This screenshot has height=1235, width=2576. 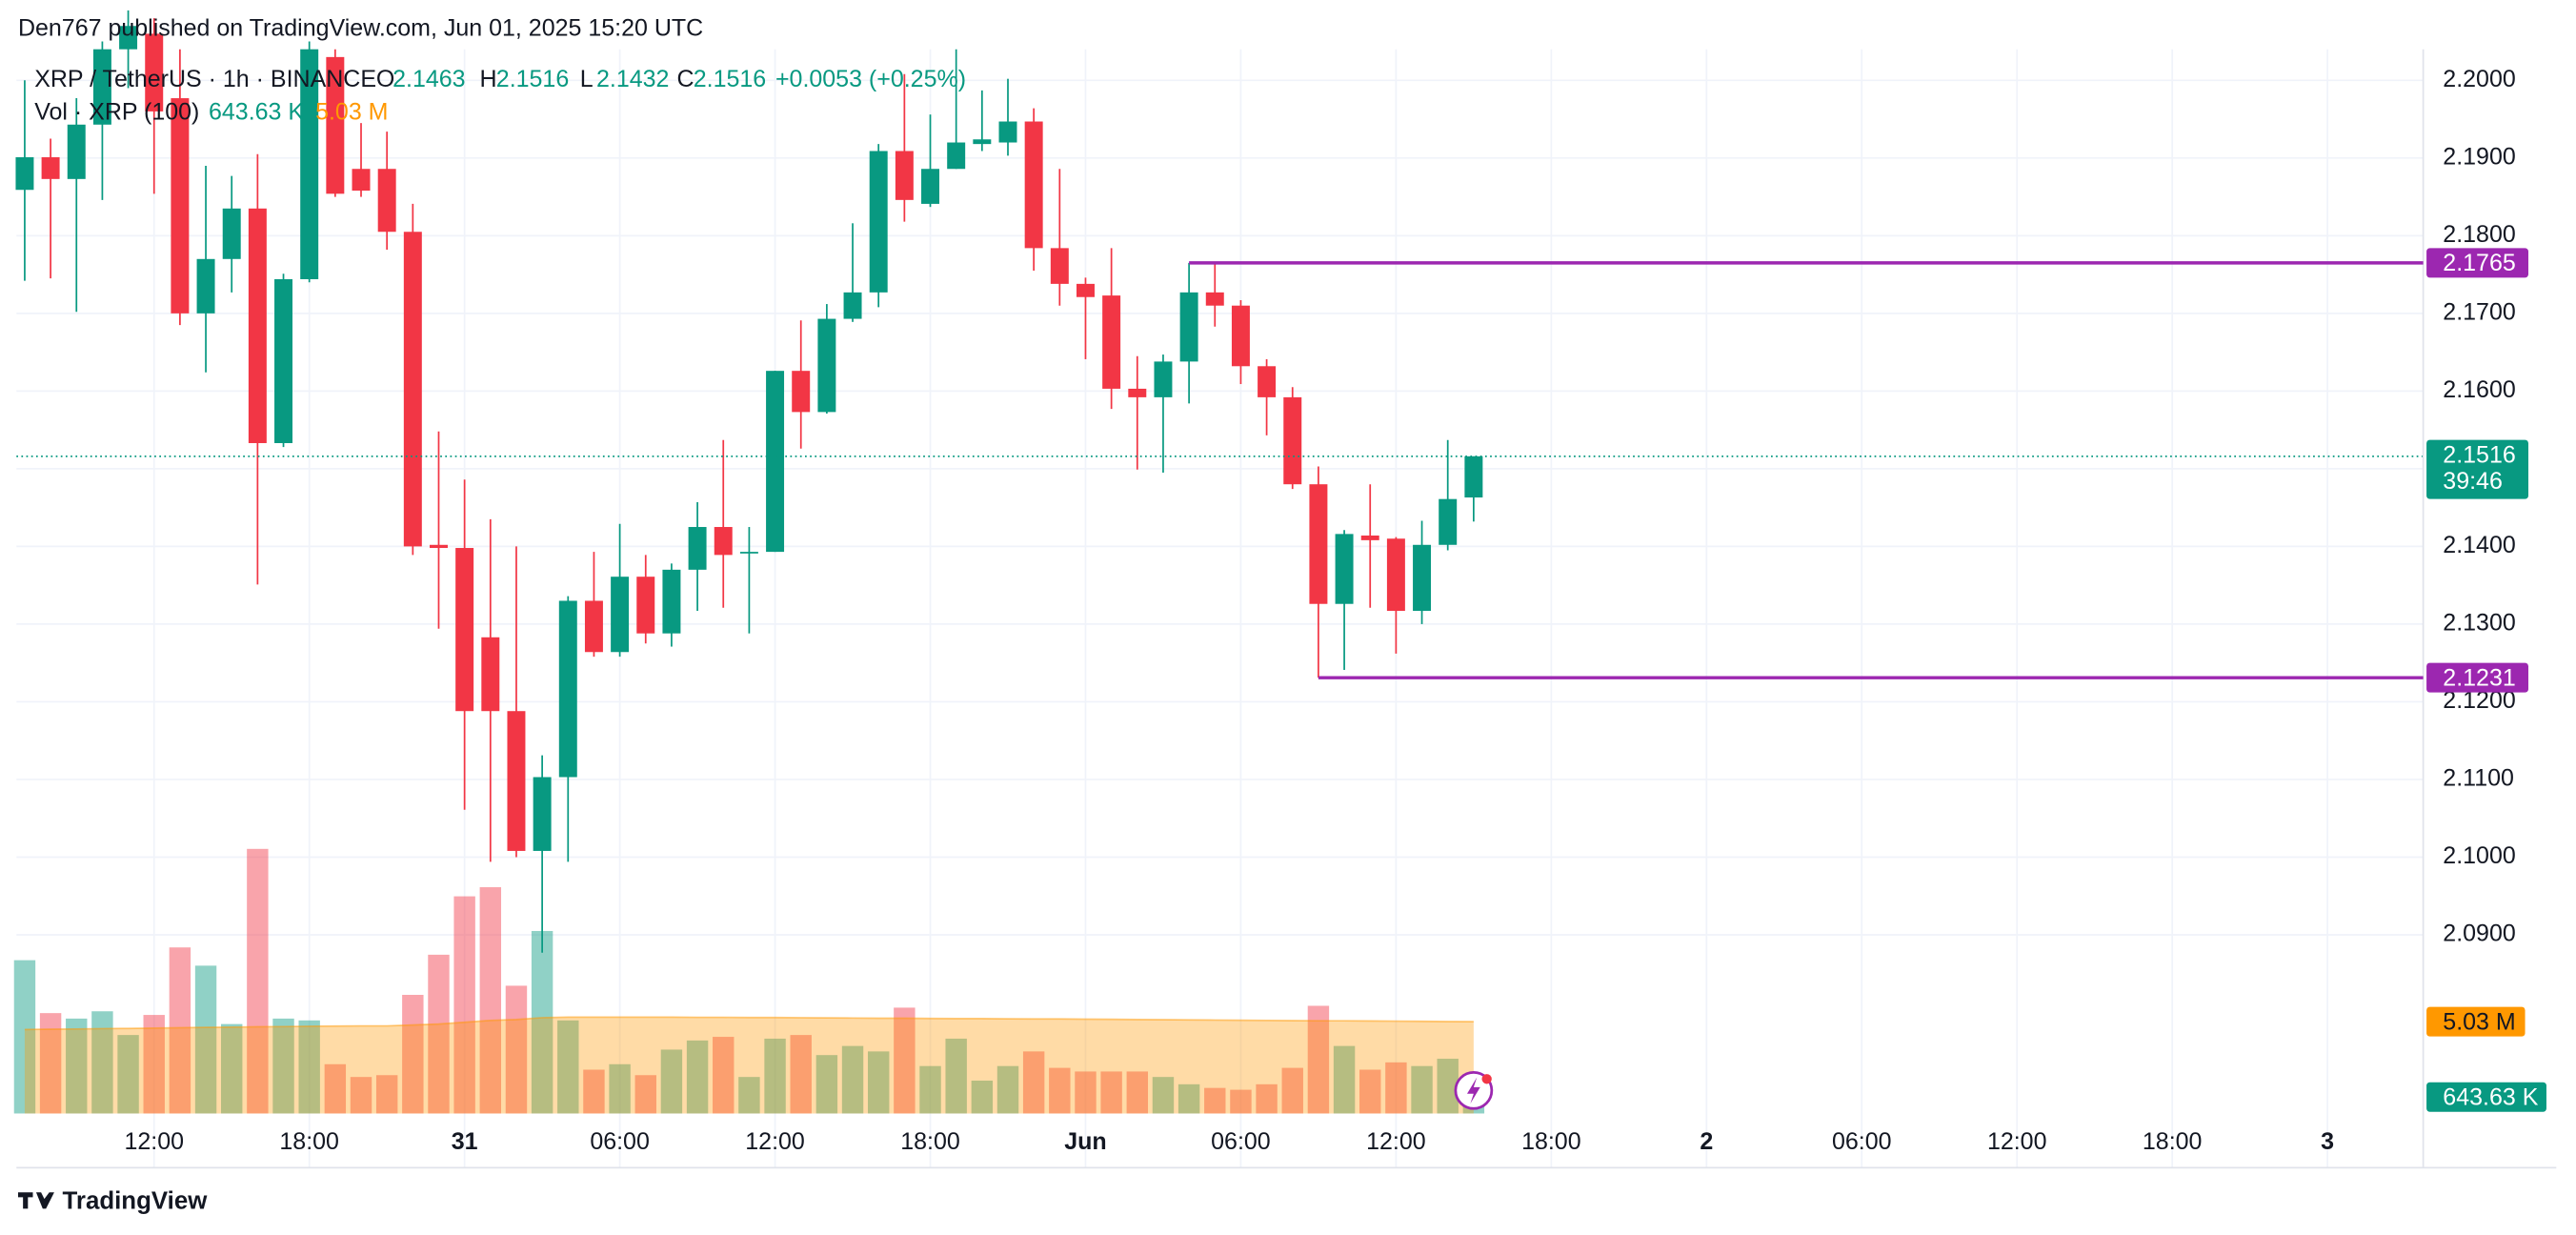 What do you see at coordinates (749, 1023) in the screenshot?
I see `volume-ma-line` at bounding box center [749, 1023].